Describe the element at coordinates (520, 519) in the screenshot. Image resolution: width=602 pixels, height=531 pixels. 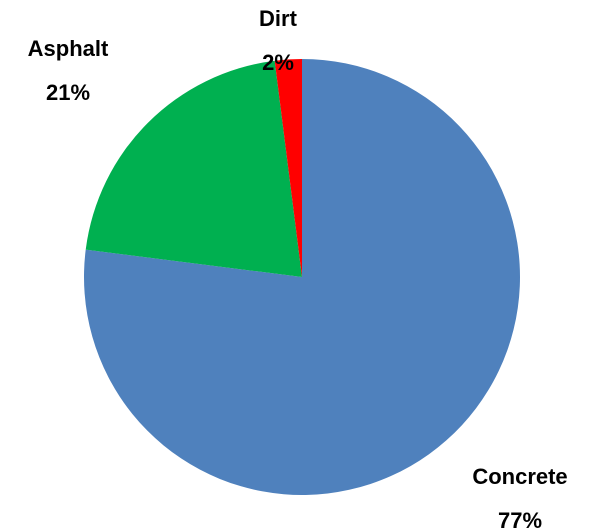
I see `slice-value-label: 77%` at that location.